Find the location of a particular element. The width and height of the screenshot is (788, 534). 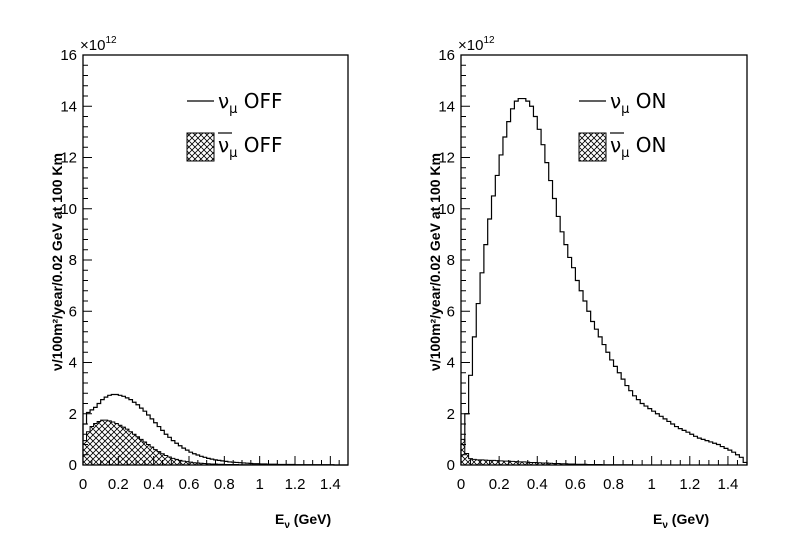

right-x-axis-label: Eν (GeV) is located at coordinates (681, 521).